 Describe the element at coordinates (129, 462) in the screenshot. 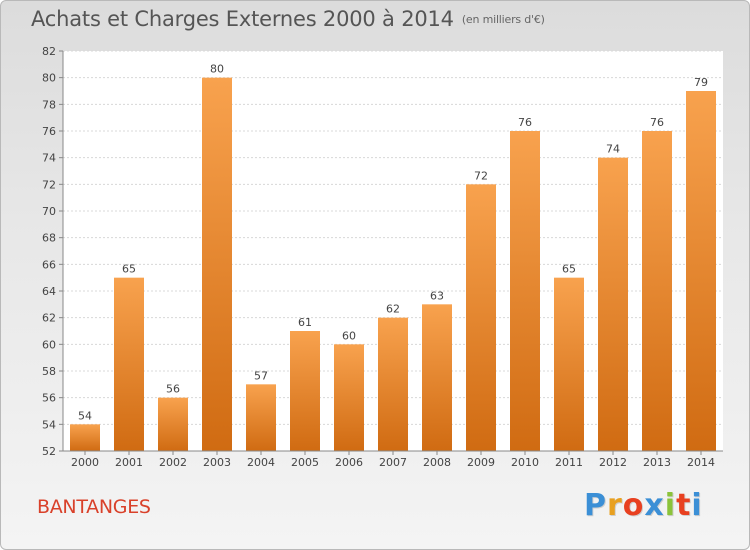

I see `x-tick-label: 2001` at that location.